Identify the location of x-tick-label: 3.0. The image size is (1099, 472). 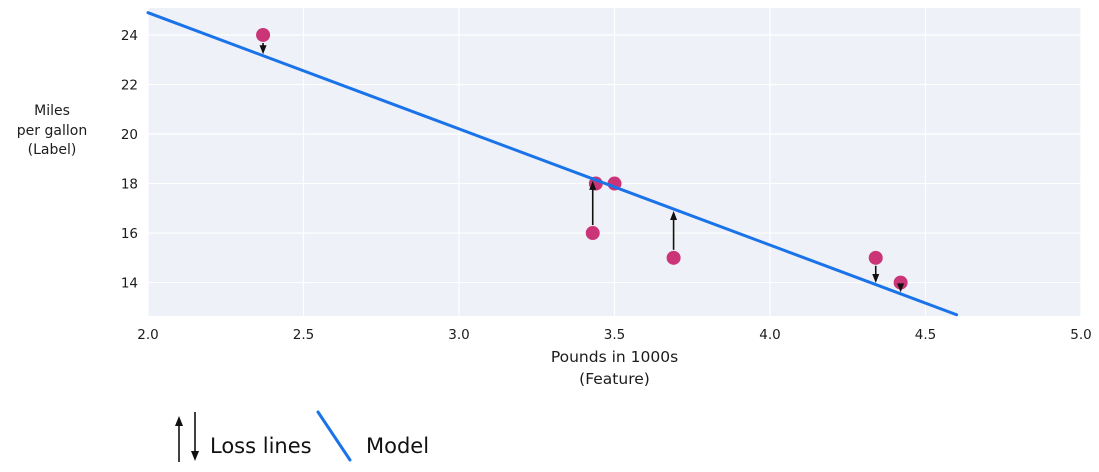
(458, 335).